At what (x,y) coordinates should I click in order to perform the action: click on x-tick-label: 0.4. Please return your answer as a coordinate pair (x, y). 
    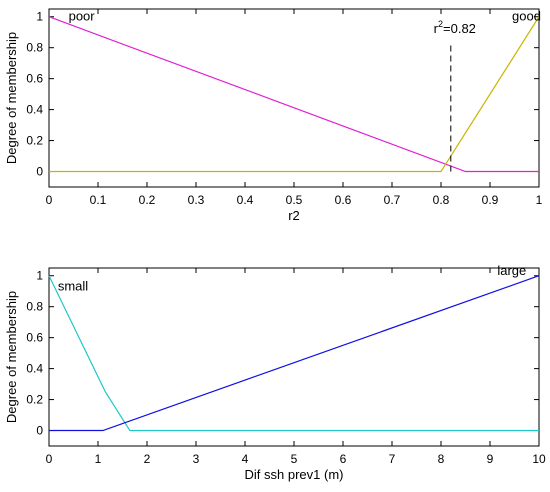
    Looking at the image, I should click on (245, 200).